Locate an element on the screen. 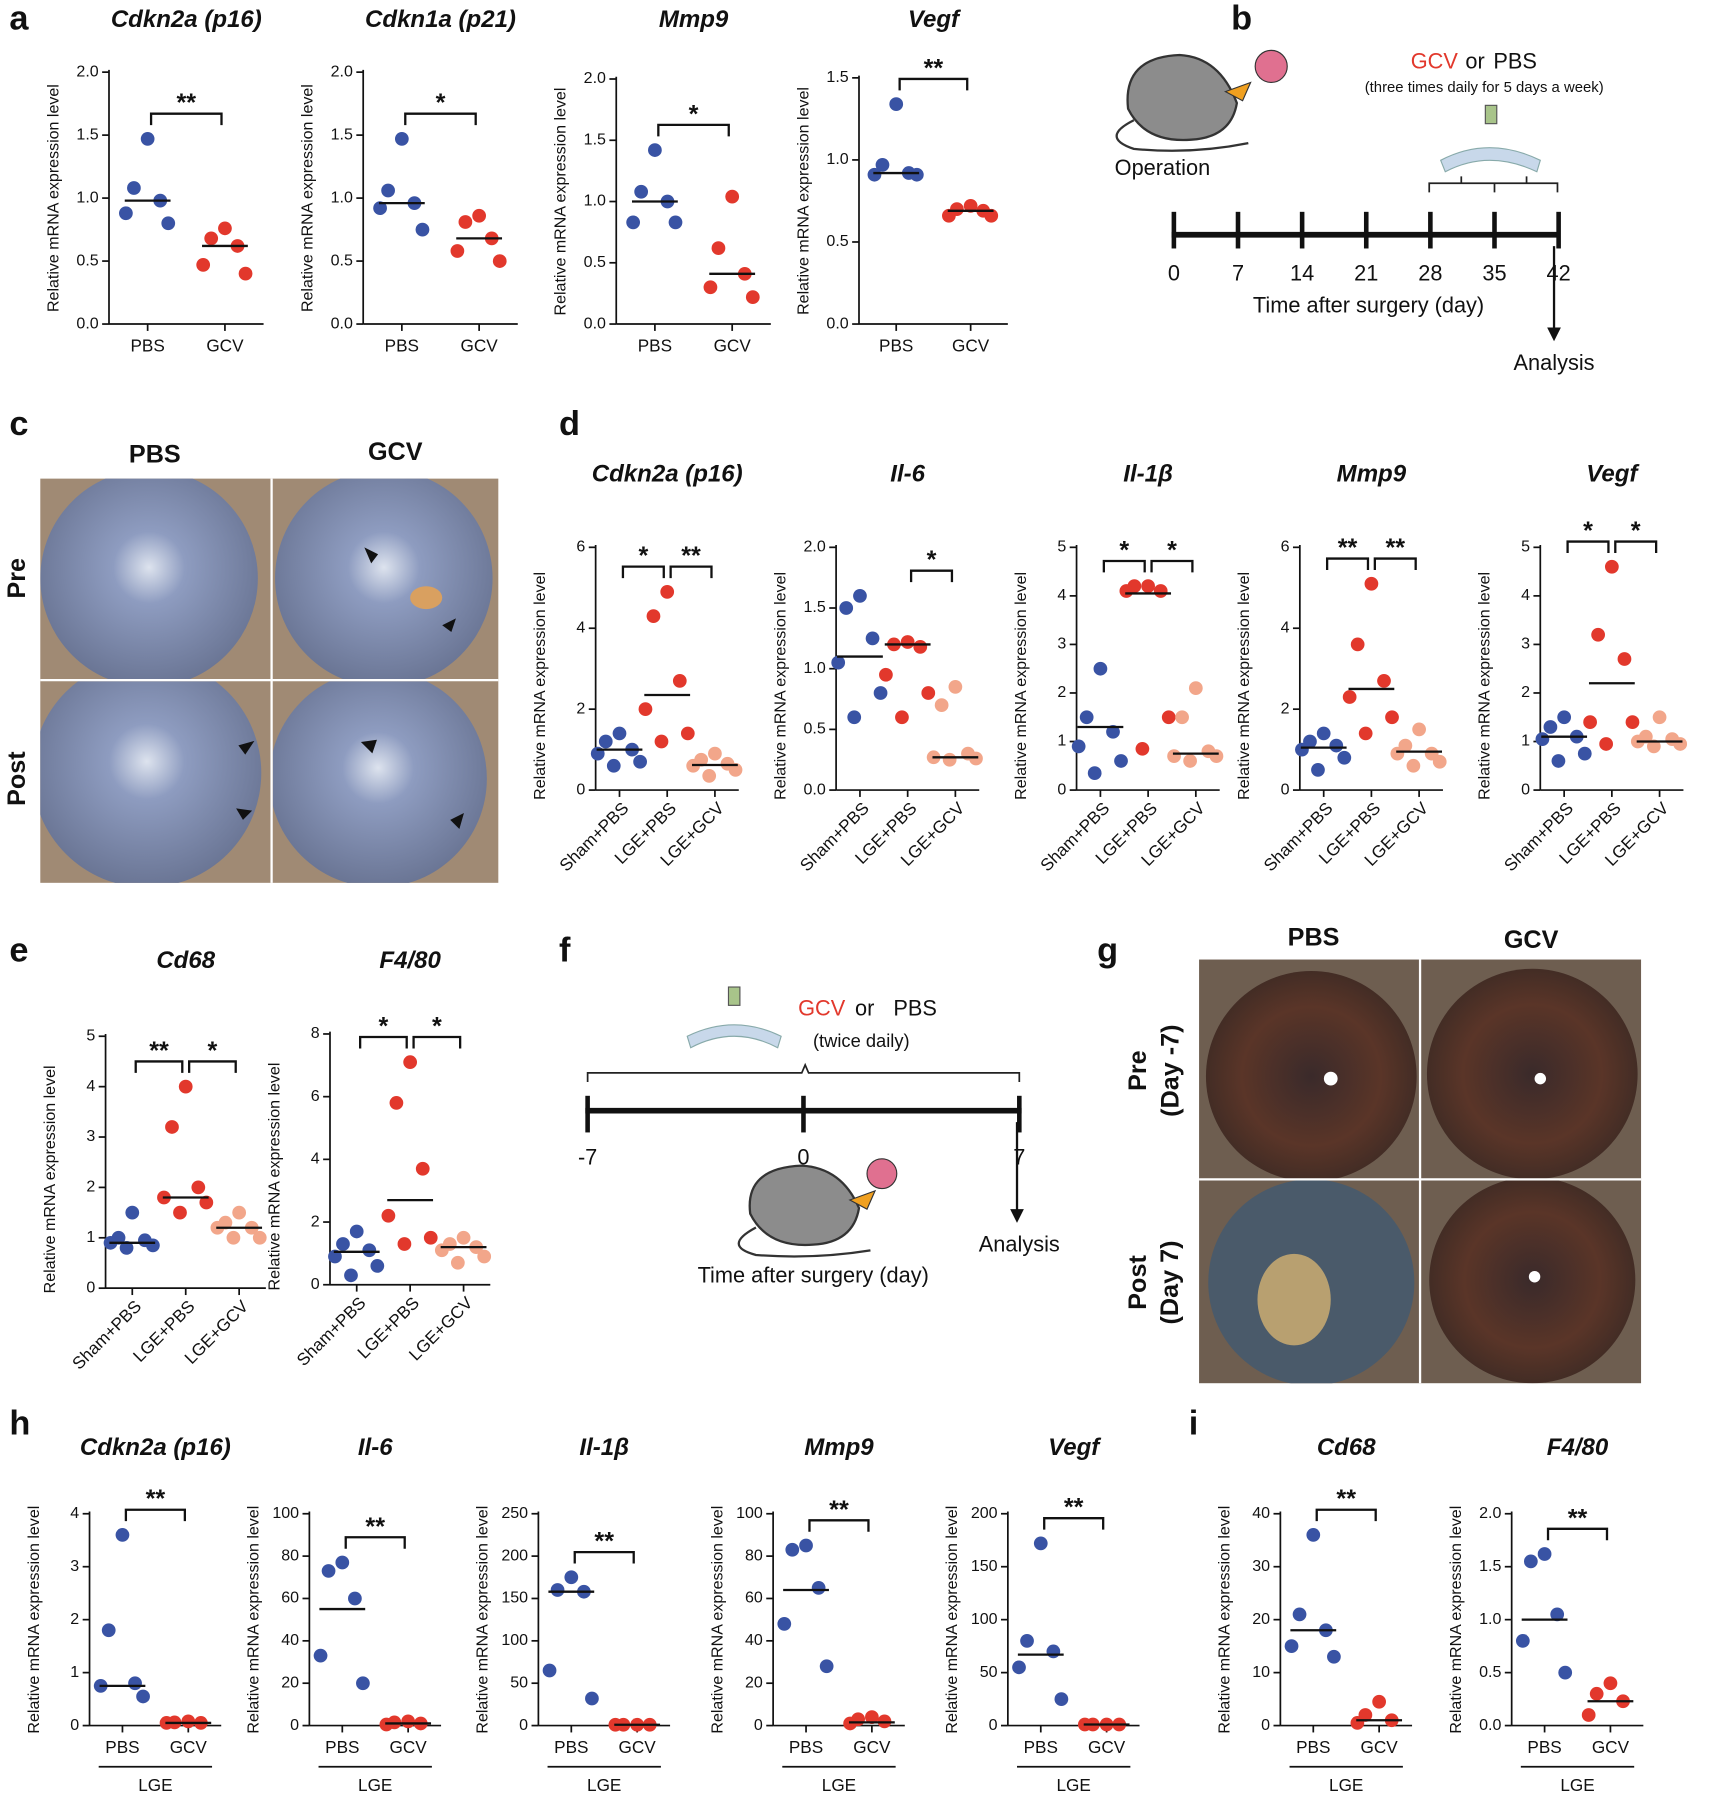 The height and width of the screenshot is (1800, 1718). chart-title: Cd68 is located at coordinates (185, 960).